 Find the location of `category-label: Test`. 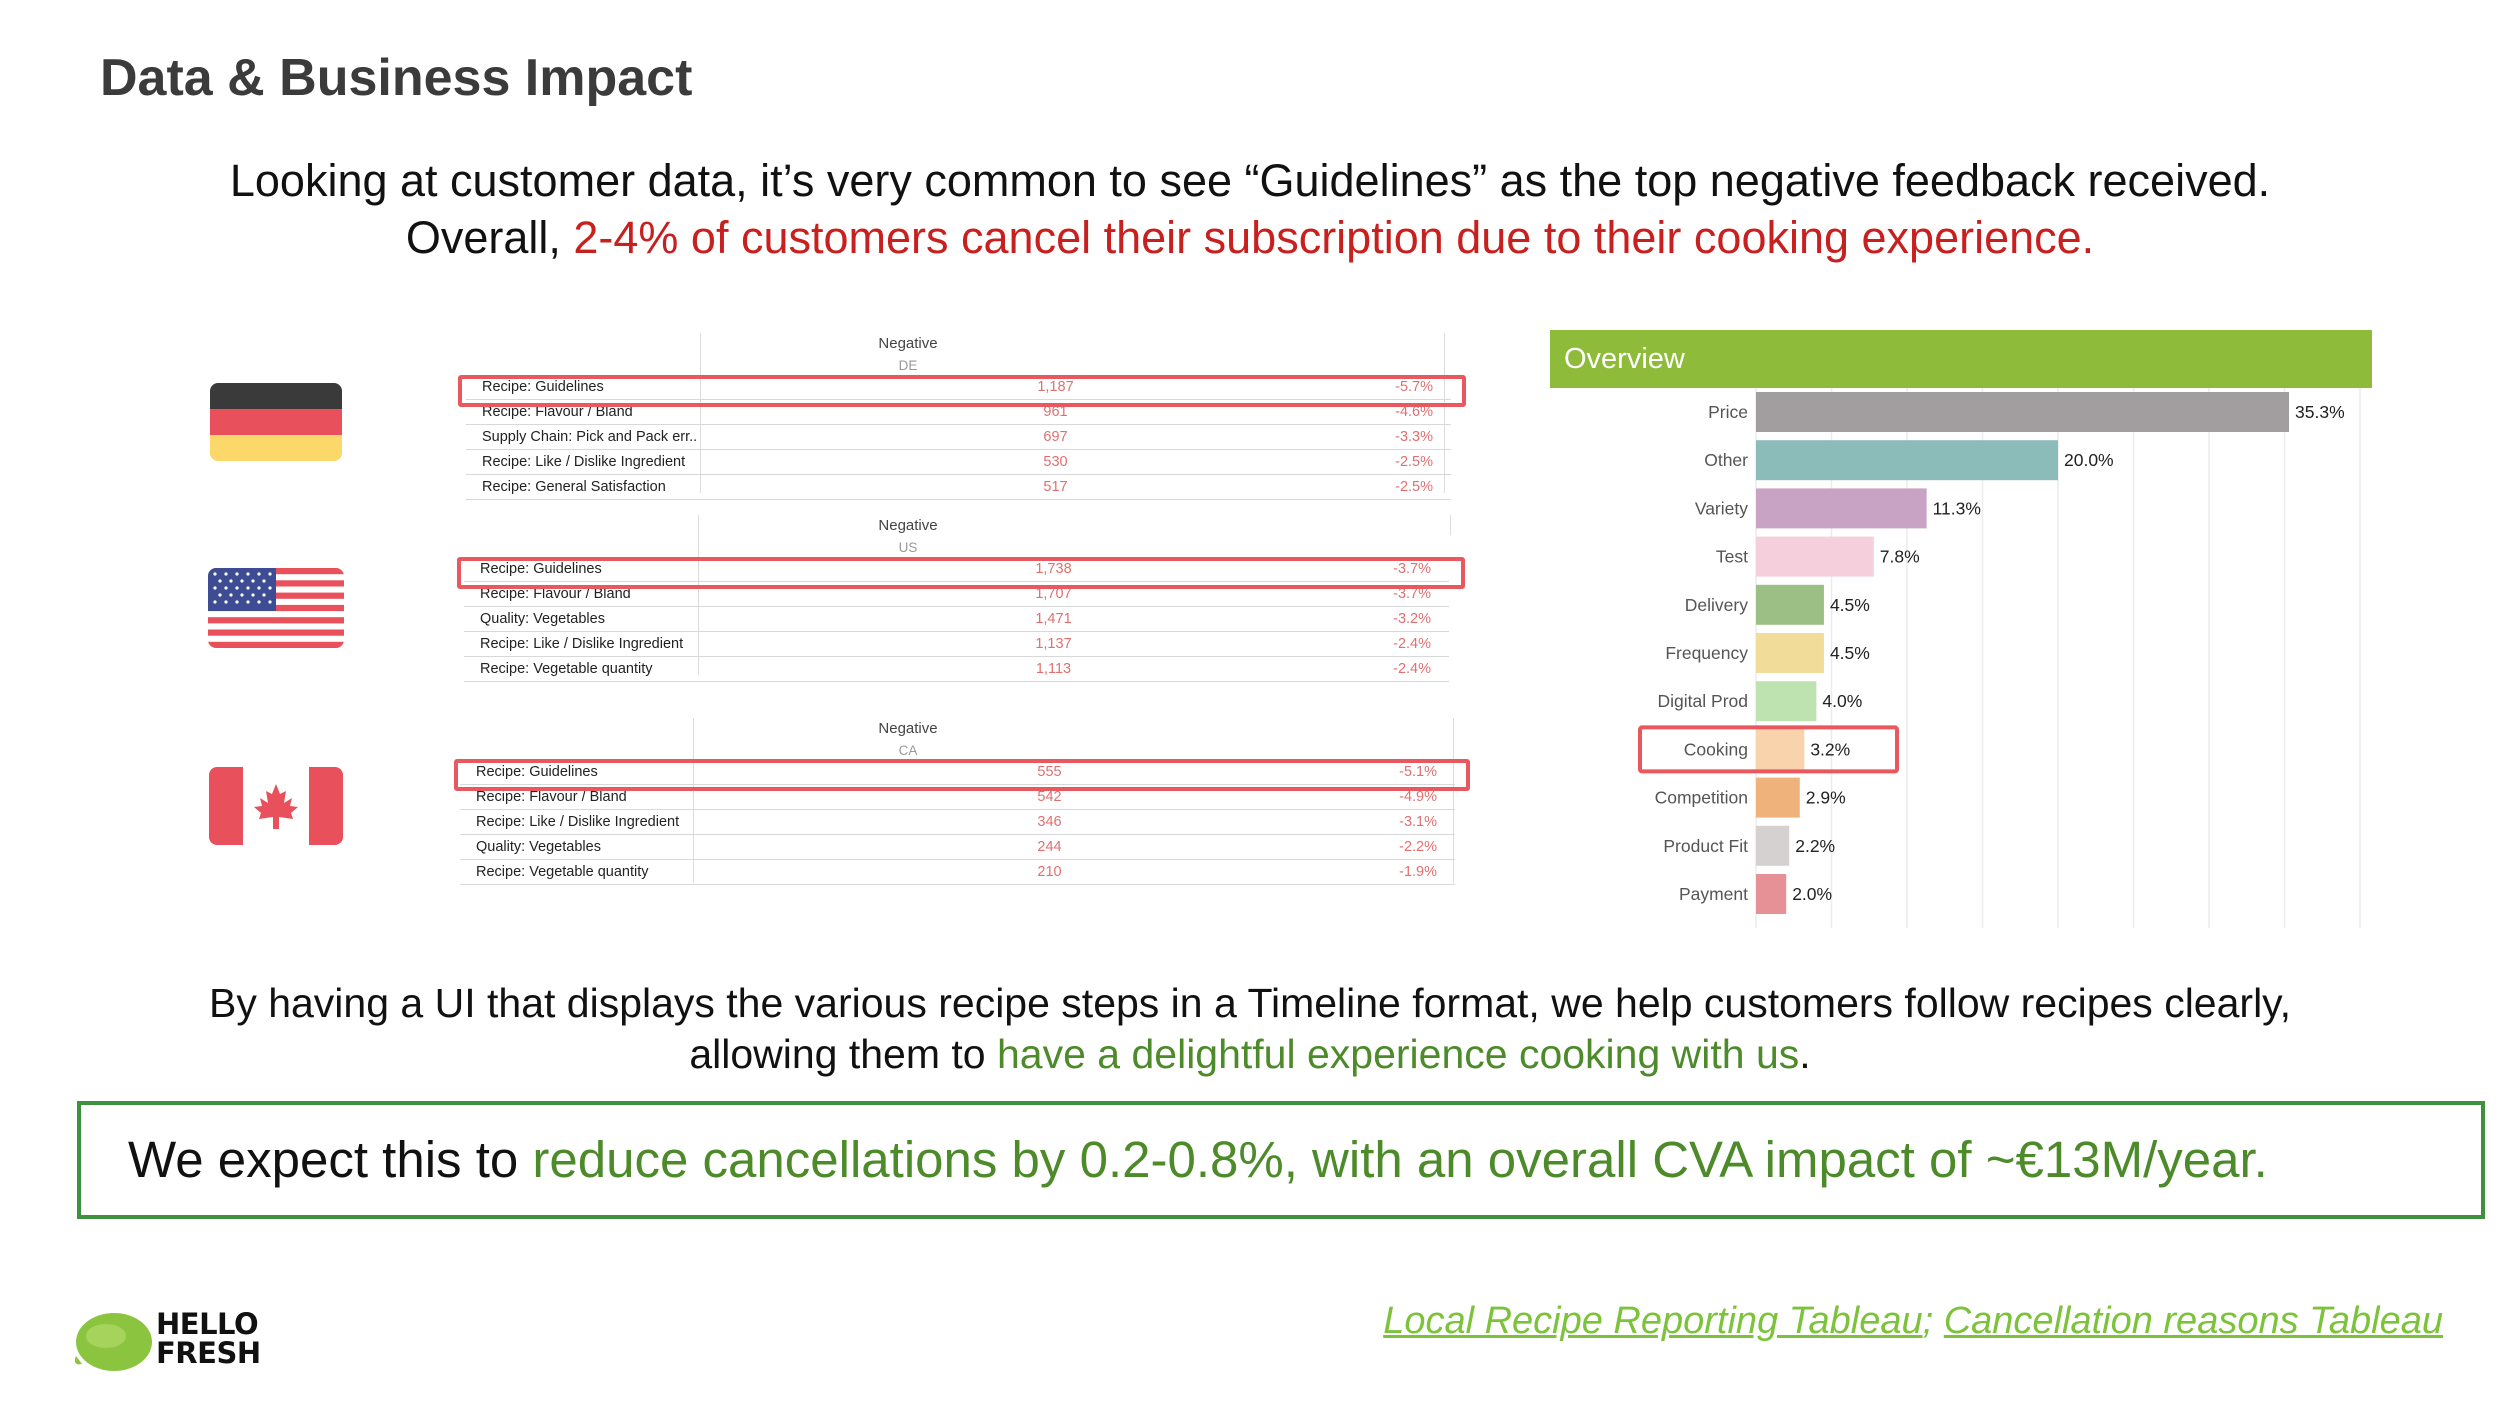

category-label: Test is located at coordinates (1732, 557).